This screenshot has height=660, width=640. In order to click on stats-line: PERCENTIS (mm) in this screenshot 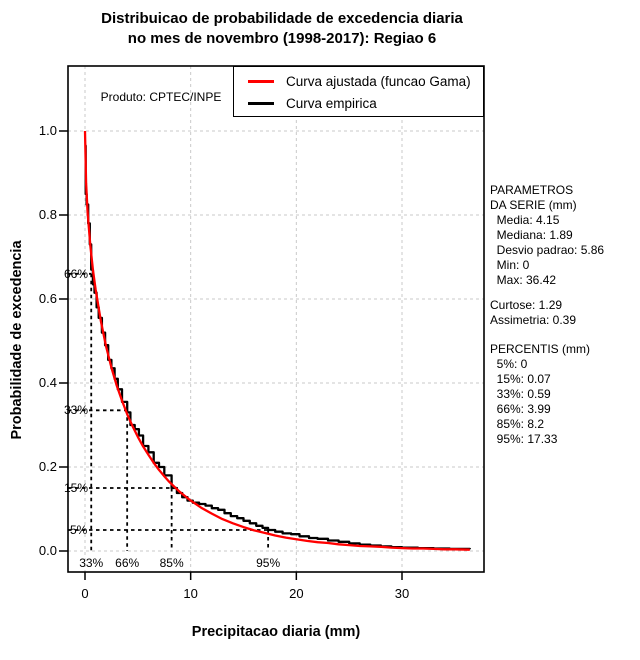, I will do `click(540, 349)`.